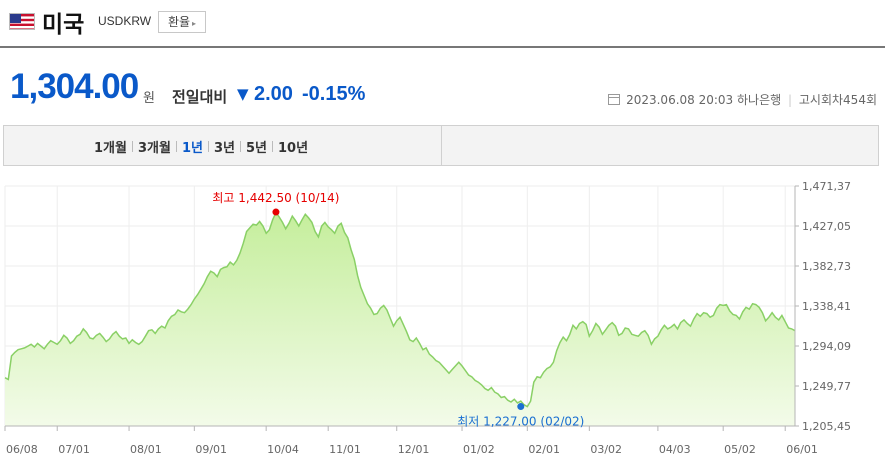 Image resolution: width=885 pixels, height=468 pixels. What do you see at coordinates (211, 449) in the screenshot?
I see `x-tick-label: 09/01` at bounding box center [211, 449].